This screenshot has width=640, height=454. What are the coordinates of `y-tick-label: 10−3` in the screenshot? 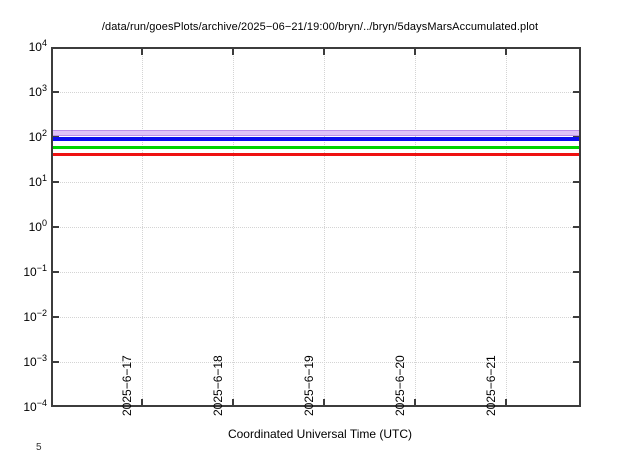 It's located at (26, 362).